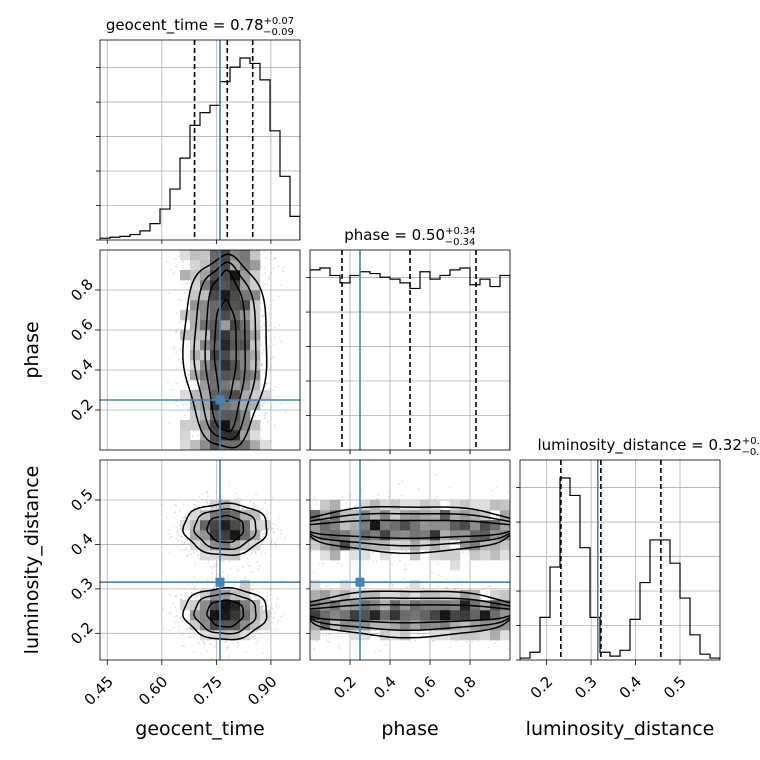  Describe the element at coordinates (200, 140) in the screenshot. I see `panel-frame` at that location.